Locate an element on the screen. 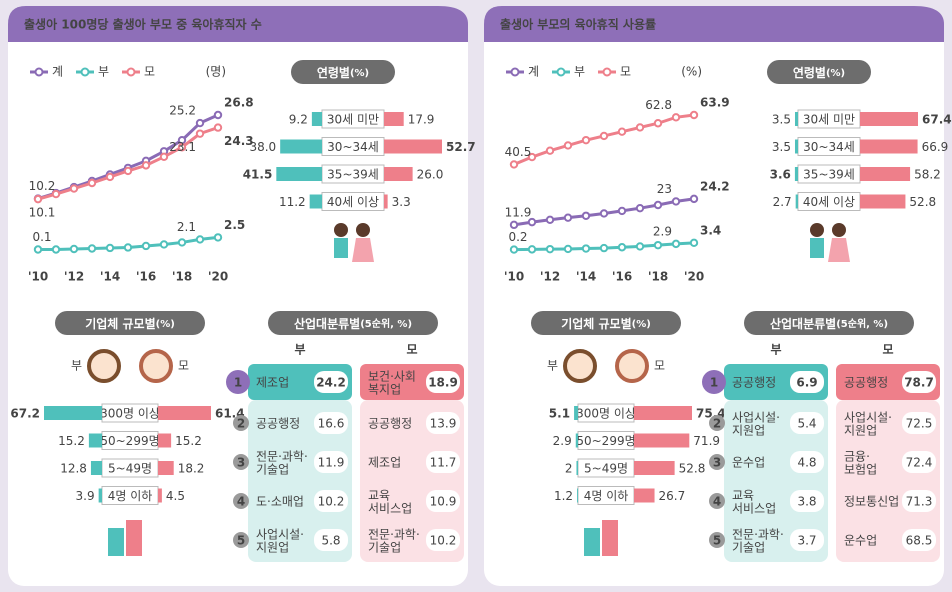 Image resolution: width=952 pixels, height=592 pixels. top-rank-label: 보건·사회 복지업 is located at coordinates (392, 382).